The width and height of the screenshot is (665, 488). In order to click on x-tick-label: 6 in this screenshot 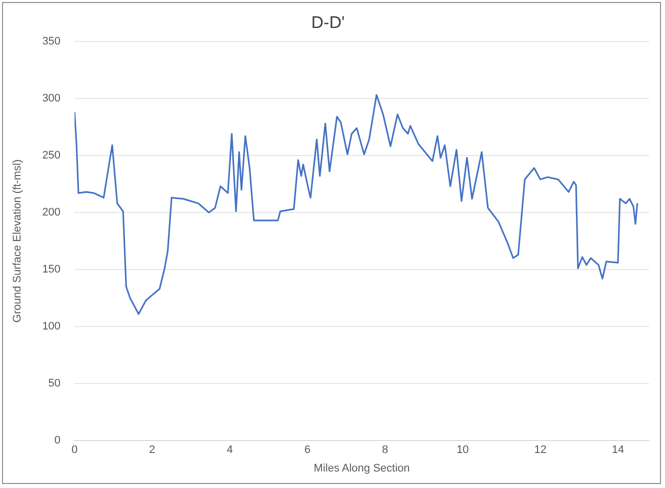, I will do `click(307, 450)`.